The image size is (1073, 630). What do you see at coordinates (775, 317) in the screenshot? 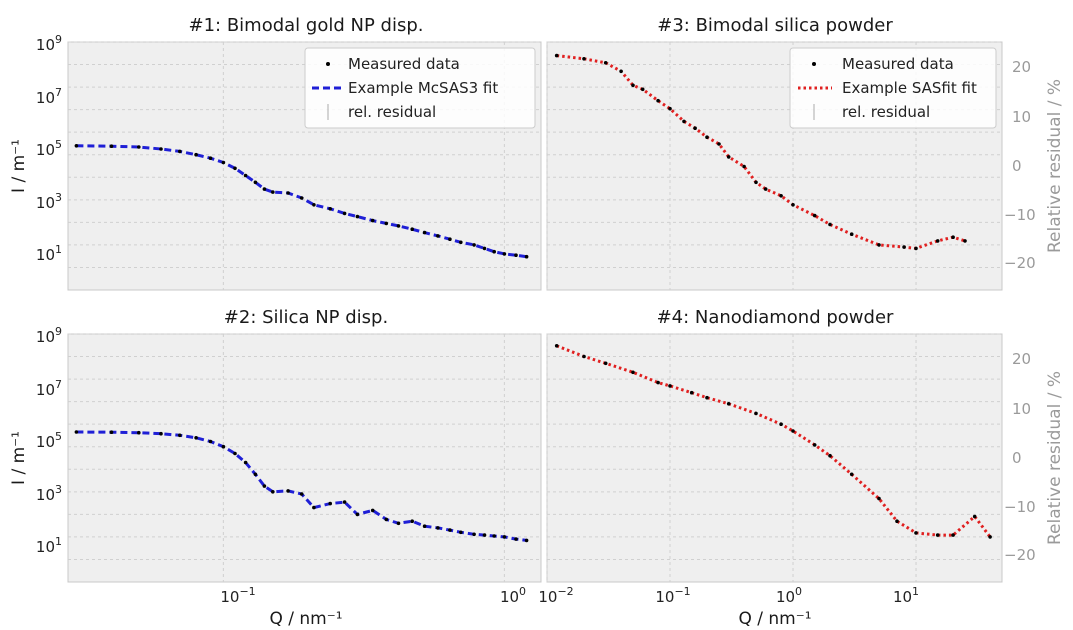
I see `panel-4-title: #4: Nanodiamond powder` at bounding box center [775, 317].